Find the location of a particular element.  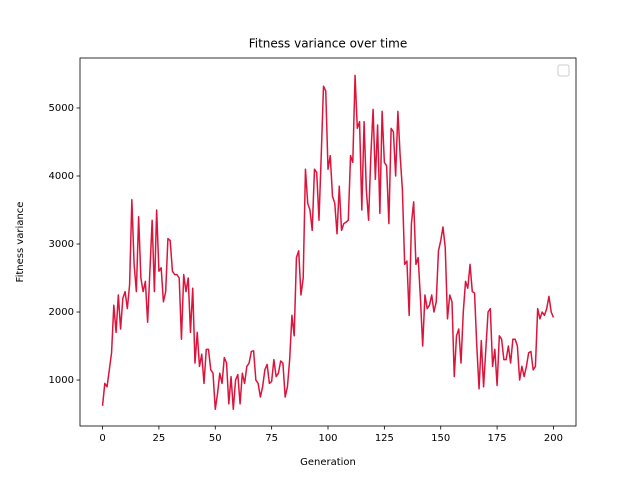

x-tick-label: 200 is located at coordinates (553, 438).